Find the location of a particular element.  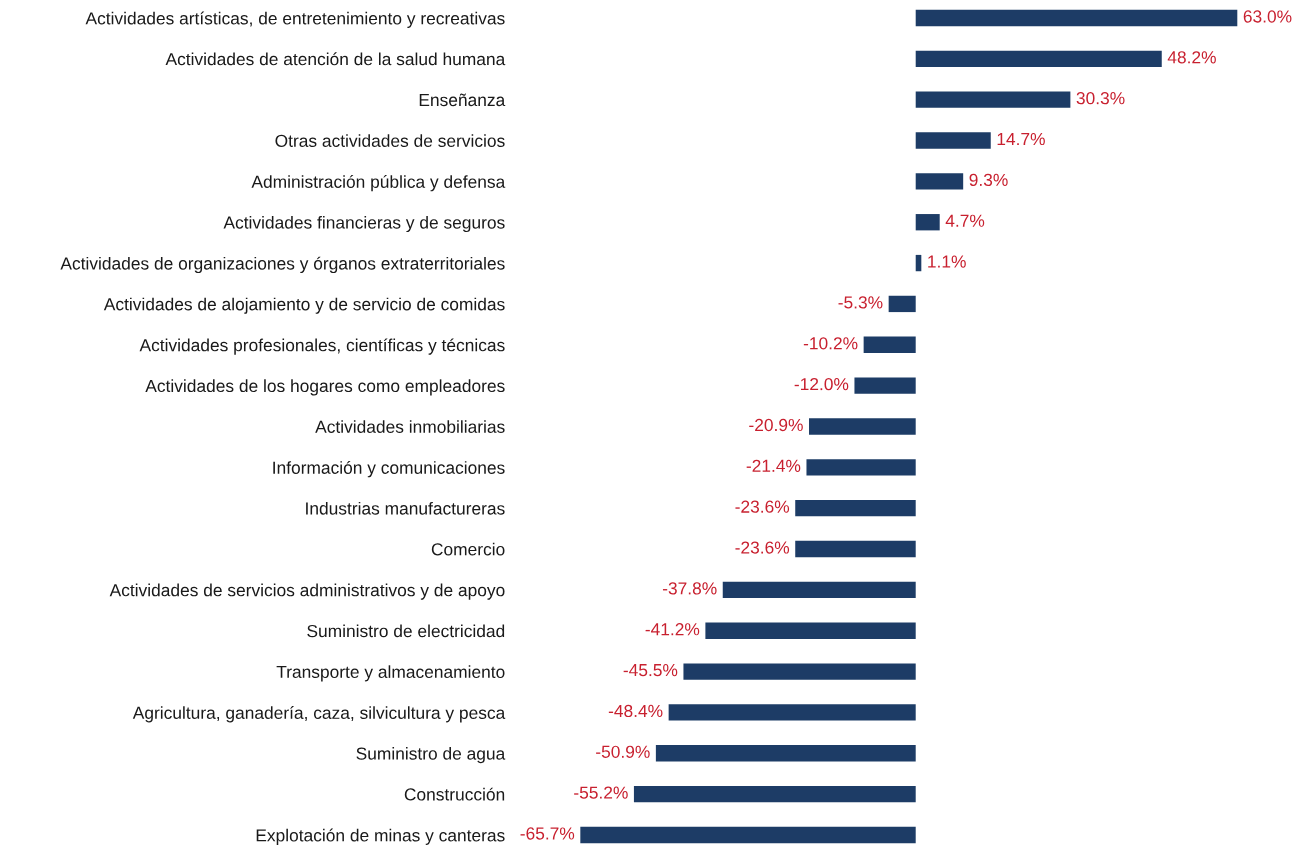

y-tick-label: Información y comunicaciones is located at coordinates (389, 469).